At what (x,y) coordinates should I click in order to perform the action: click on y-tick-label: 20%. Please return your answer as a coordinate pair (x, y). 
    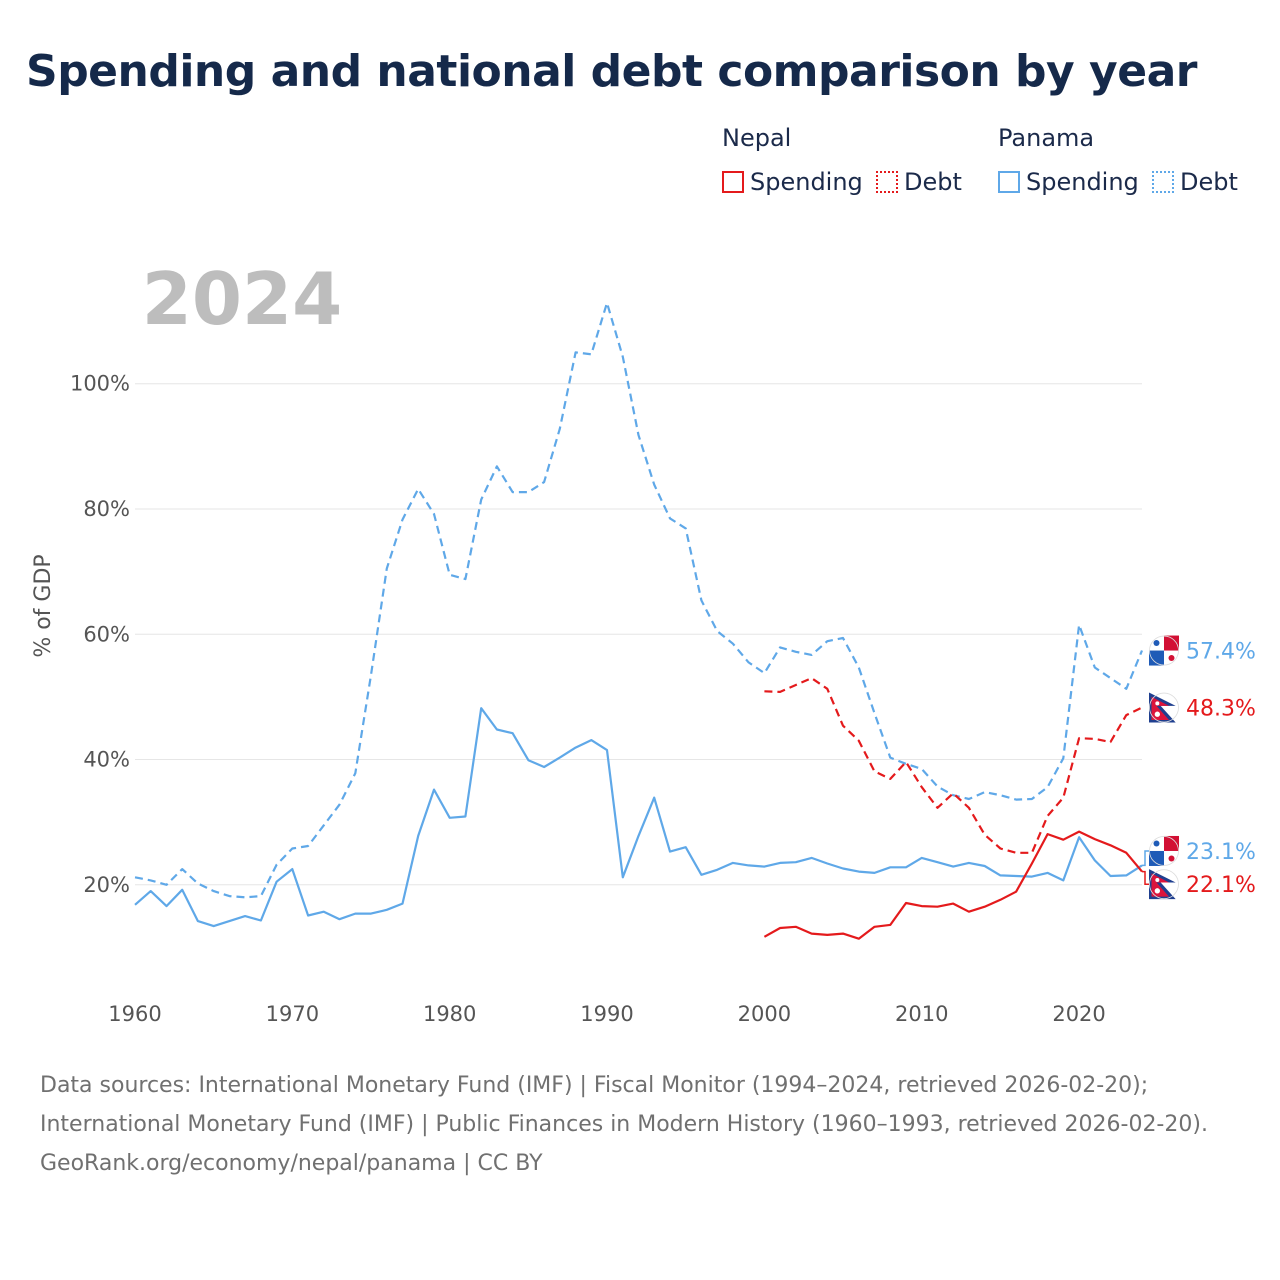
    Looking at the image, I should click on (106, 885).